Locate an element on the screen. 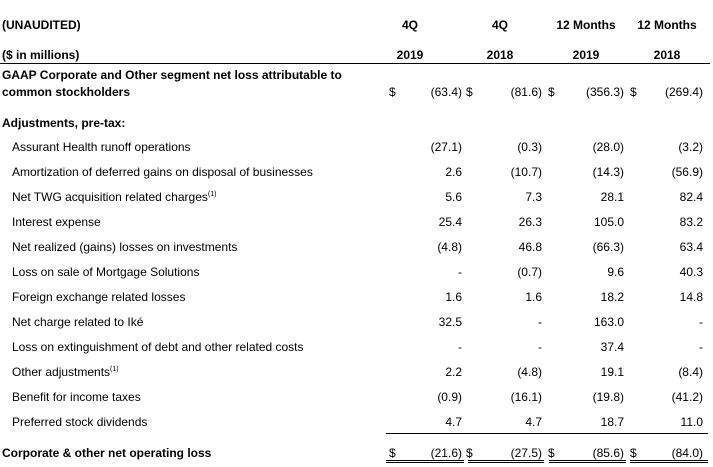 The image size is (713, 467). adjustment-row-label: Preferred stock dividends is located at coordinates (79, 422).